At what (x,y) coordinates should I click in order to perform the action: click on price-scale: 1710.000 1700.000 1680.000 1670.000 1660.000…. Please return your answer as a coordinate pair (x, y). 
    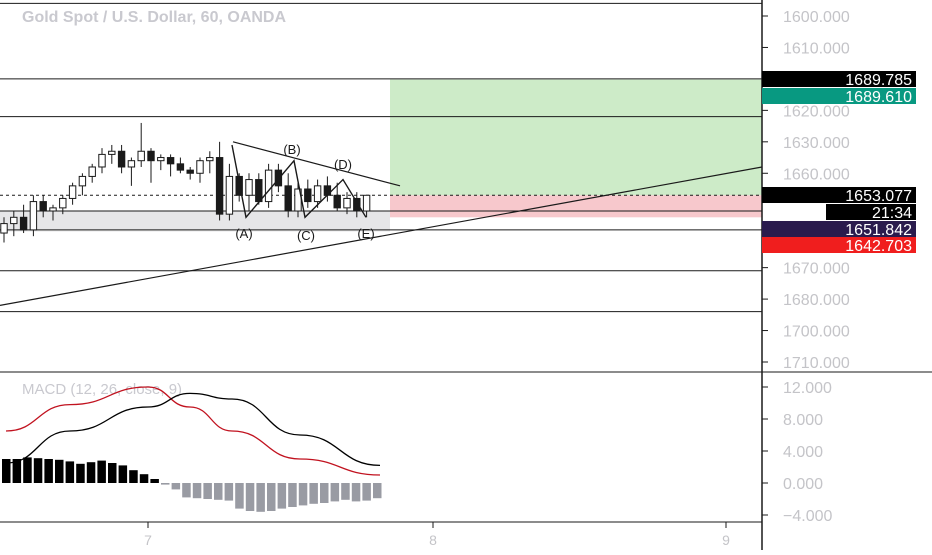
    Looking at the image, I should click on (806, 190).